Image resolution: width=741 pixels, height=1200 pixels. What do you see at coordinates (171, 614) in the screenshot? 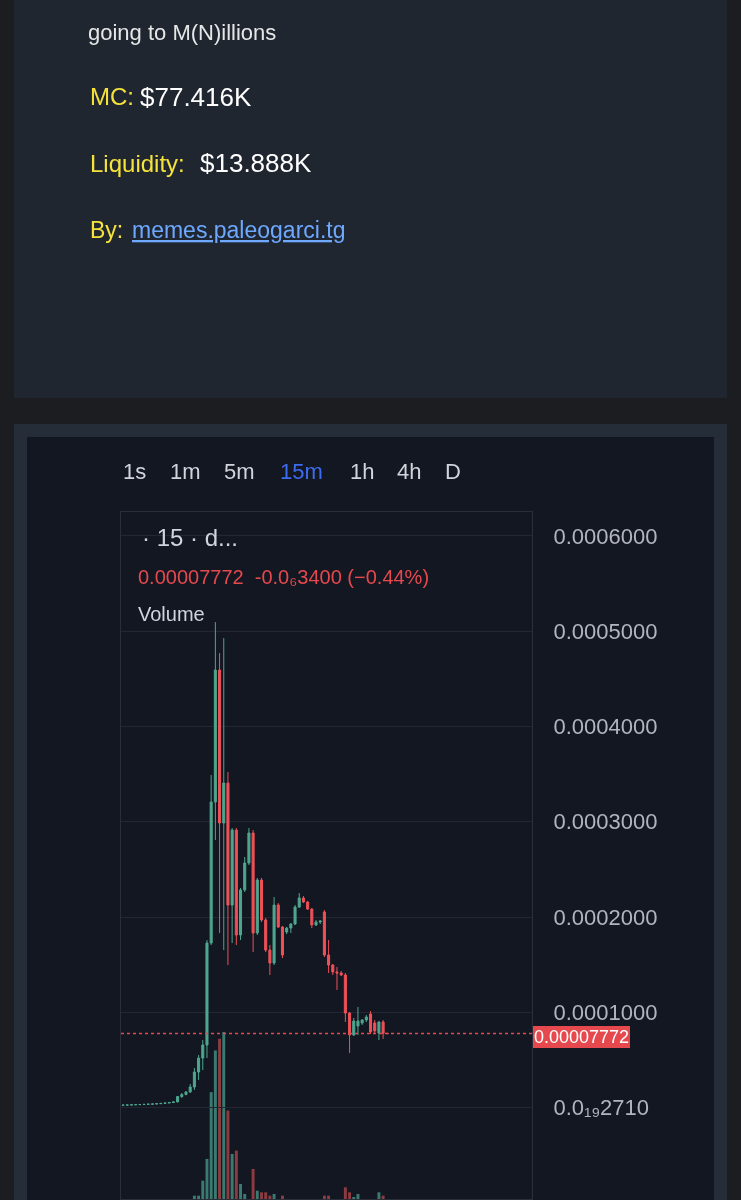
I see `chart-title: Volume` at bounding box center [171, 614].